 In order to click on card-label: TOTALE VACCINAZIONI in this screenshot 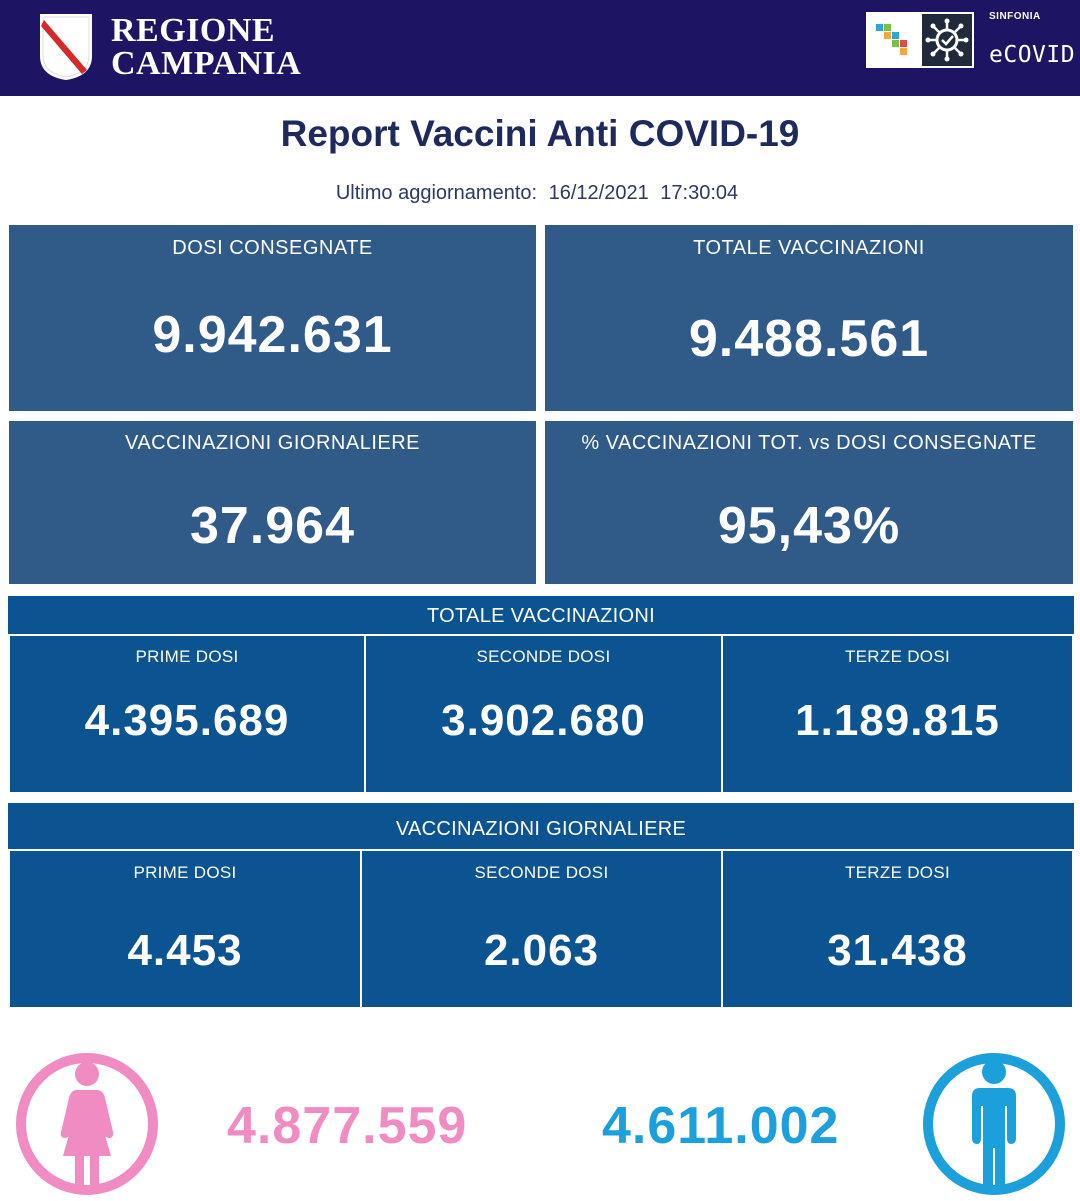, I will do `click(809, 248)`.